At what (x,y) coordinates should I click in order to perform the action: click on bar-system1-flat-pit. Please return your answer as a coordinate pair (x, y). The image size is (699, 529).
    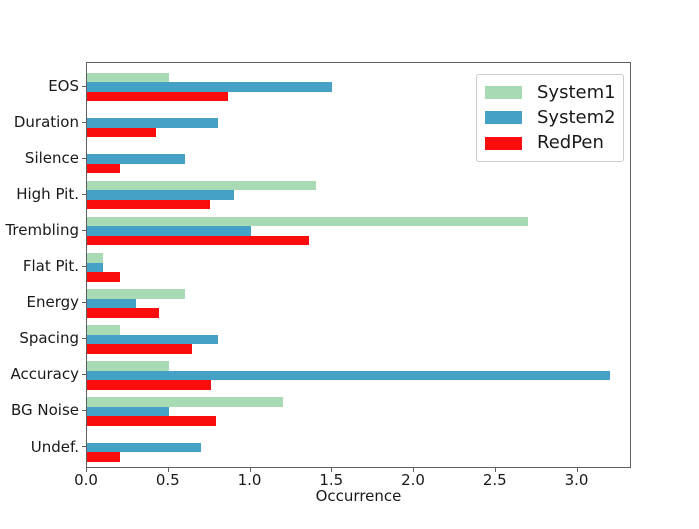
    Looking at the image, I should click on (95, 258).